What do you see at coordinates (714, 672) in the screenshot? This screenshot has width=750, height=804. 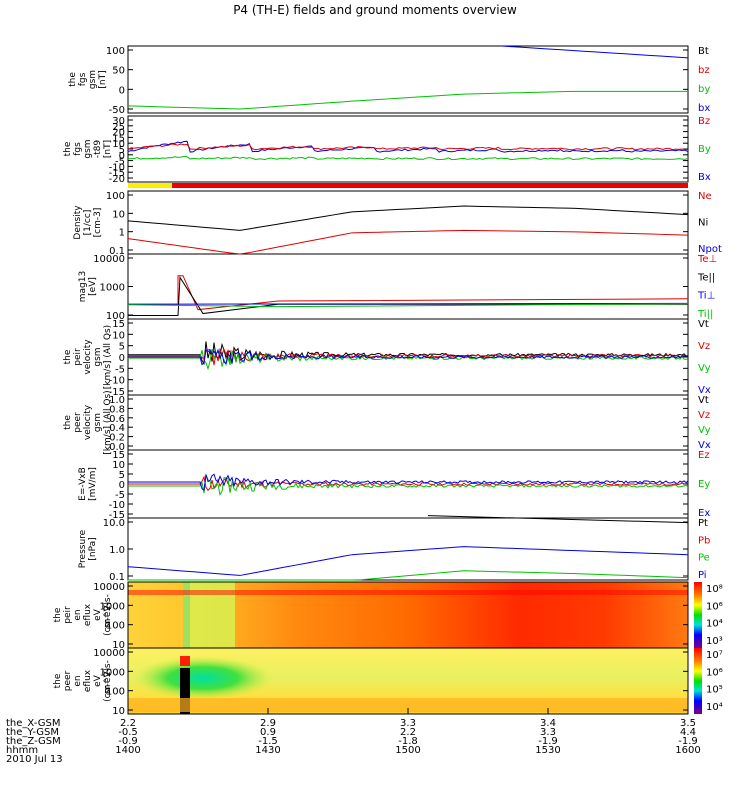 I see `colorbar-tick: 10⁶` at bounding box center [714, 672].